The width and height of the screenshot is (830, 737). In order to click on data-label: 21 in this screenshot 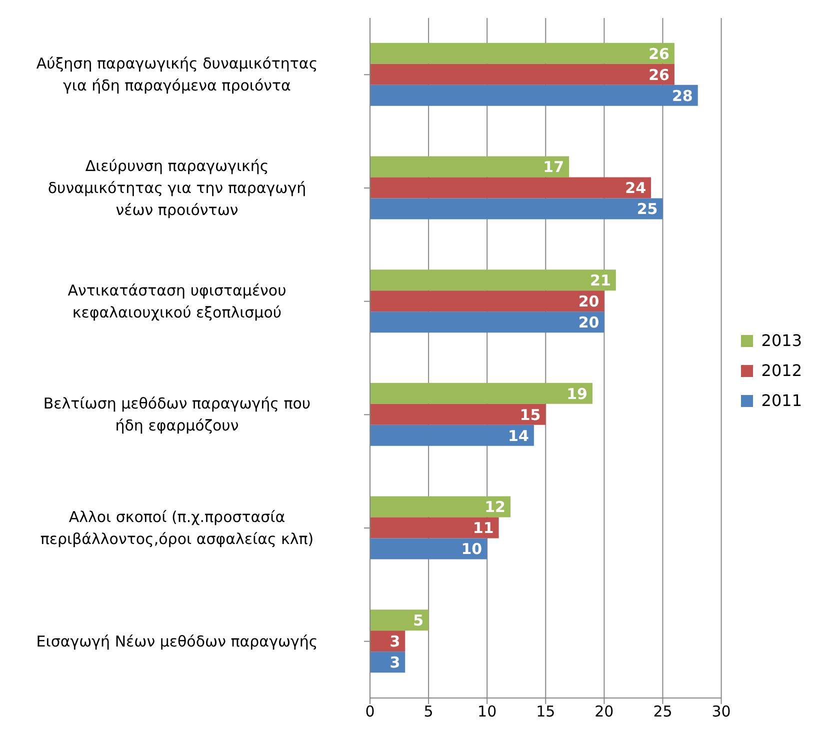, I will do `click(600, 280)`.